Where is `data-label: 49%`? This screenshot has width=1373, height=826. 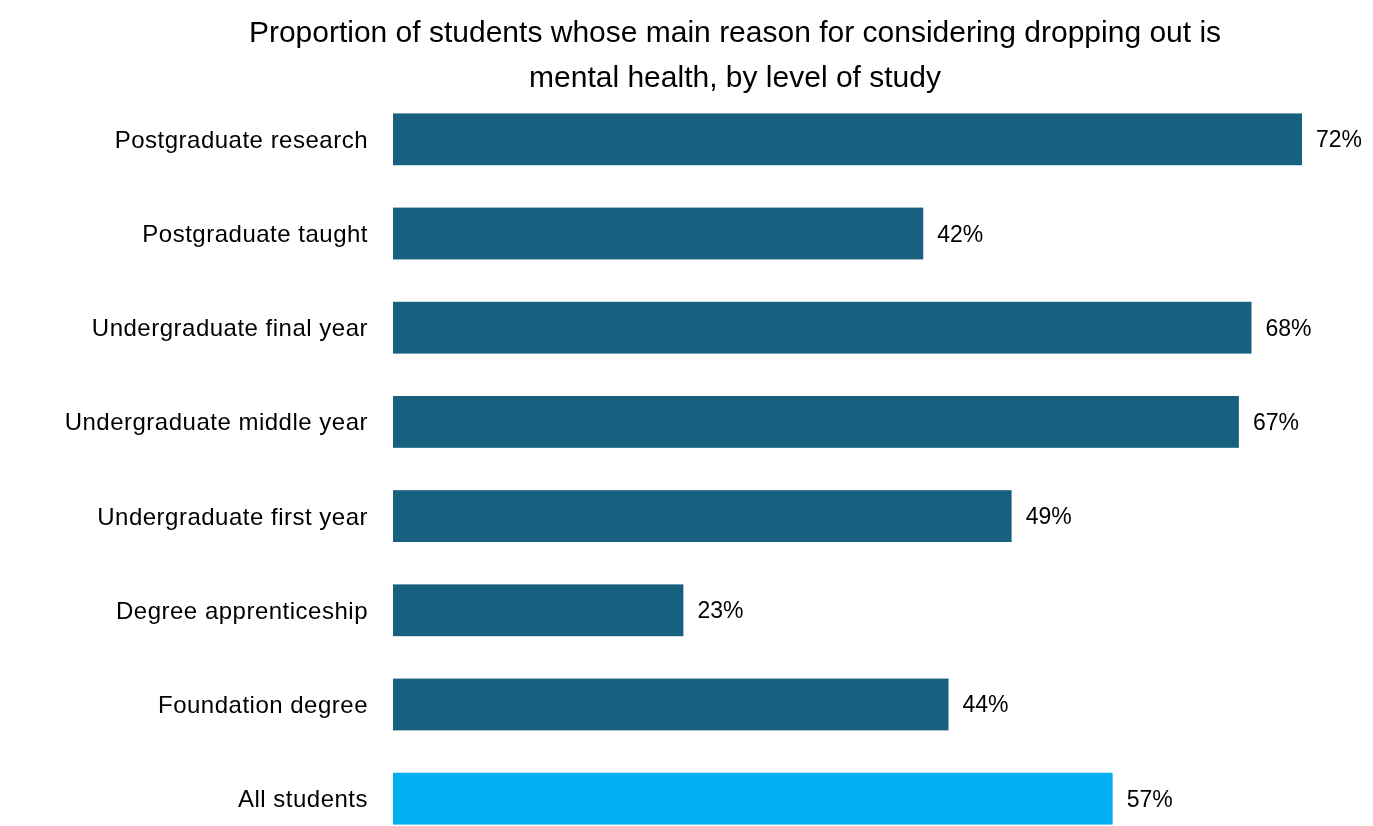 data-label: 49% is located at coordinates (1048, 516).